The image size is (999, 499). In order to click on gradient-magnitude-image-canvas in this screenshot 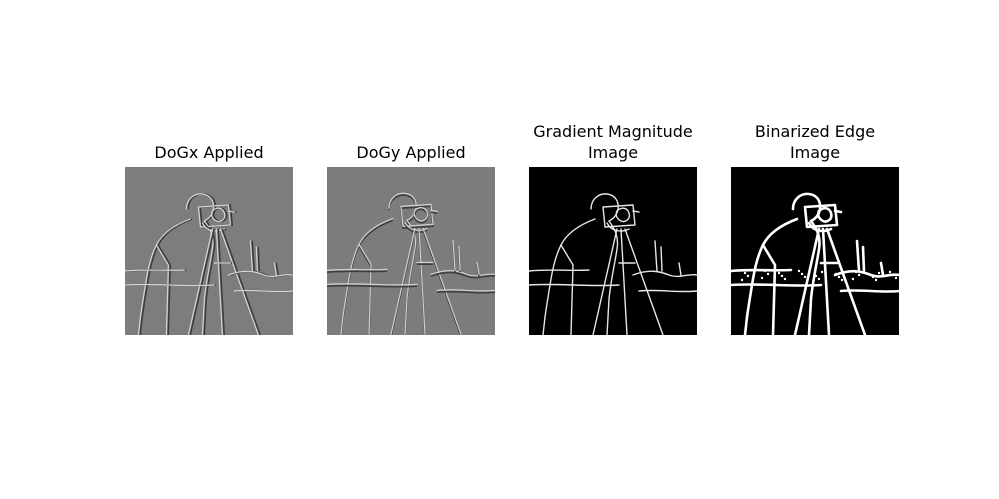, I will do `click(613, 251)`.